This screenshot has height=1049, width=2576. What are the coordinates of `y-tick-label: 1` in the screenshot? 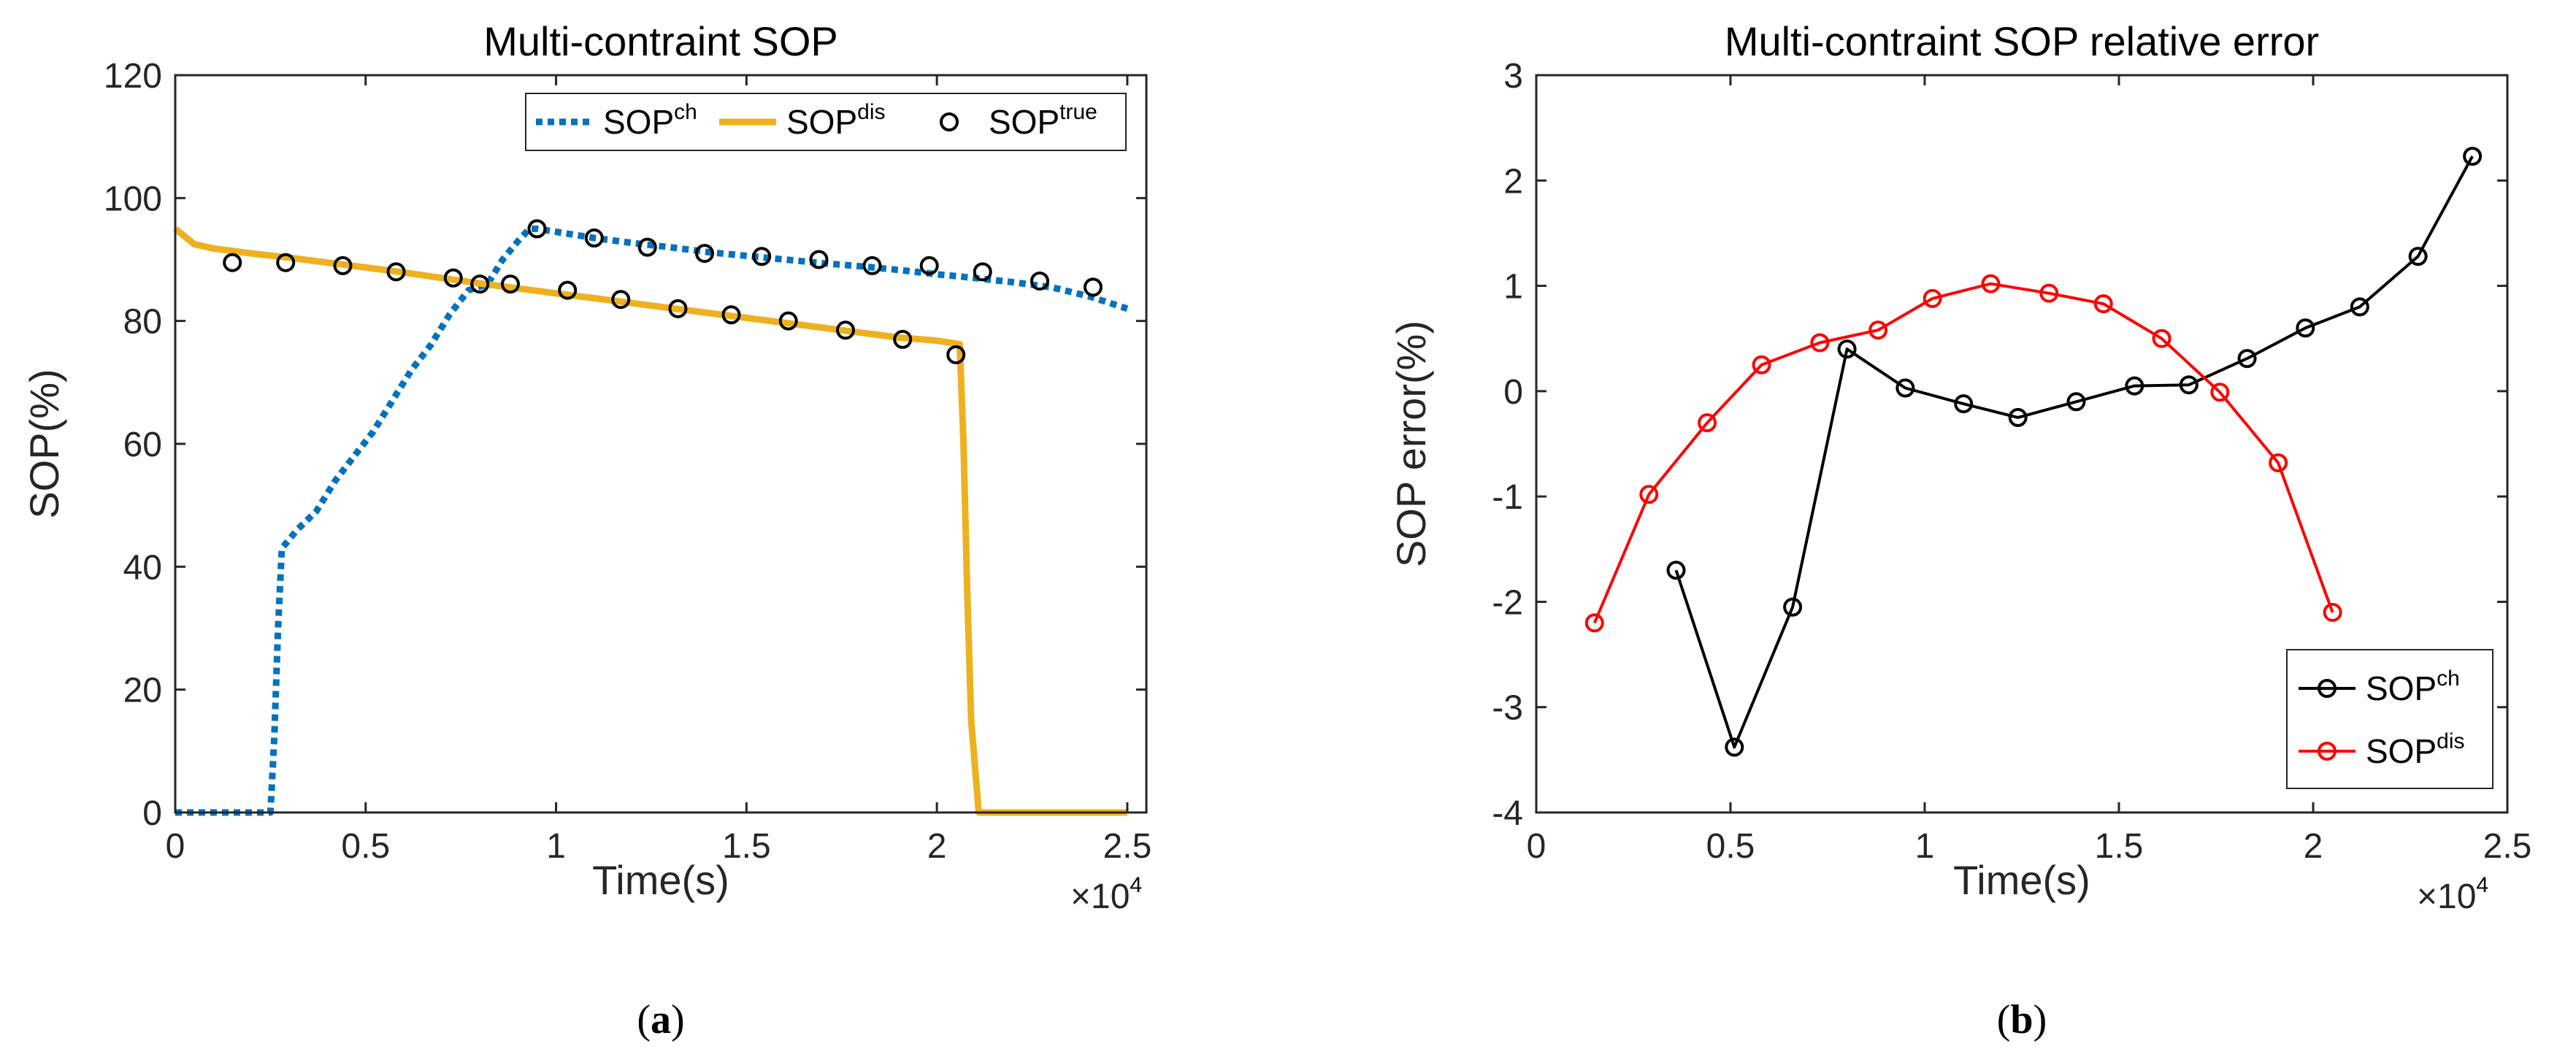 It's located at (1513, 287).